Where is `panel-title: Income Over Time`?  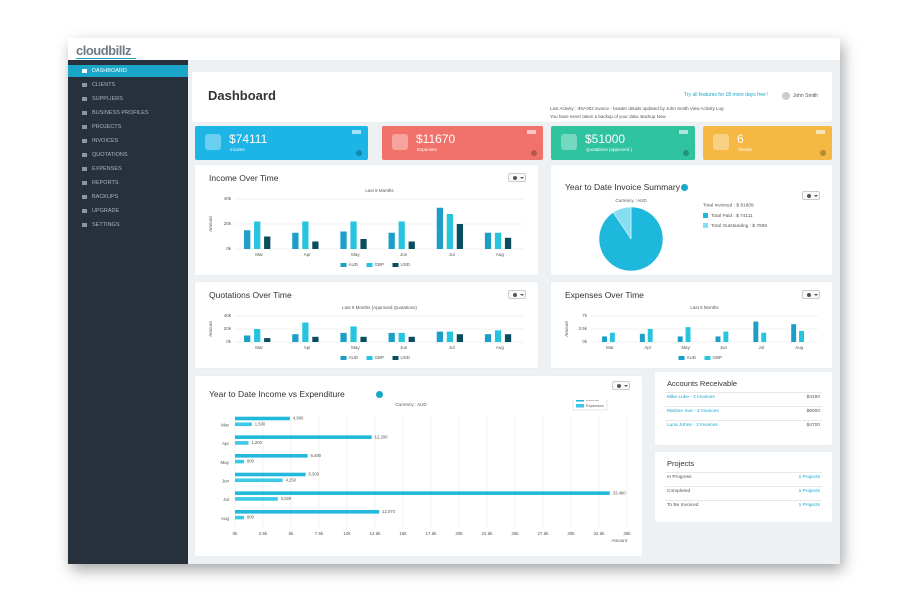 panel-title: Income Over Time is located at coordinates (244, 178).